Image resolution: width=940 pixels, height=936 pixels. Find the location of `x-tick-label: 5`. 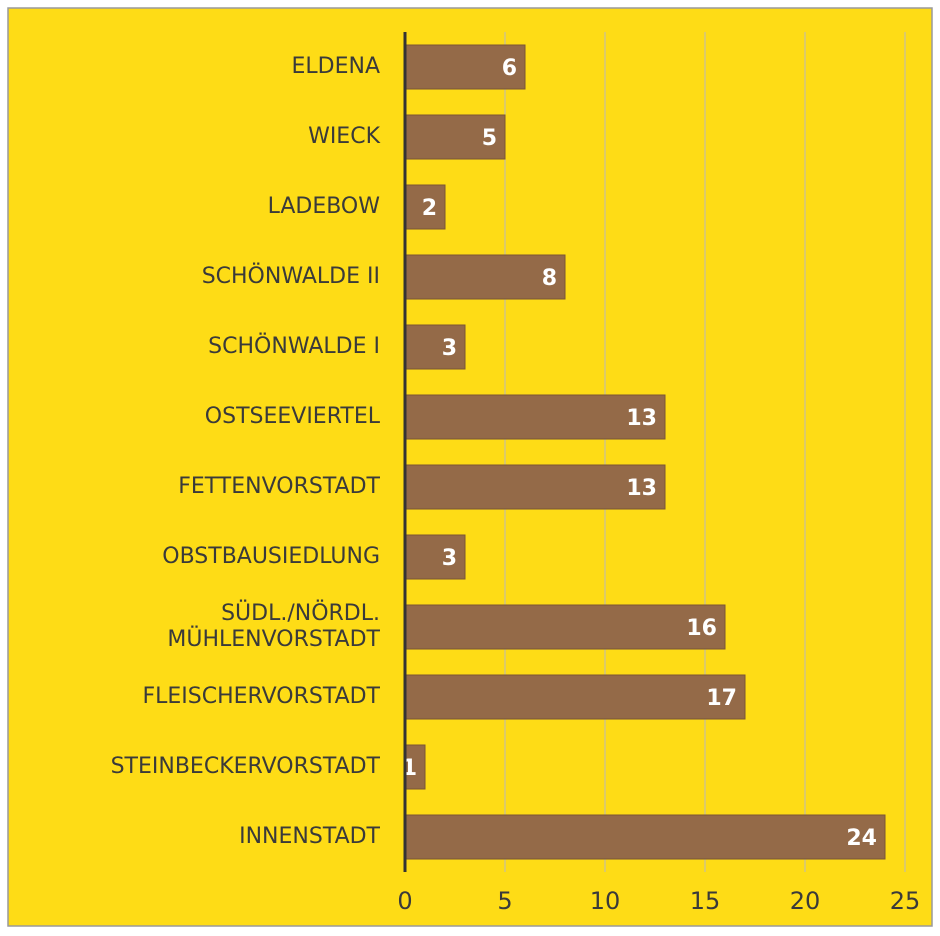

x-tick-label: 5 is located at coordinates (504, 901).